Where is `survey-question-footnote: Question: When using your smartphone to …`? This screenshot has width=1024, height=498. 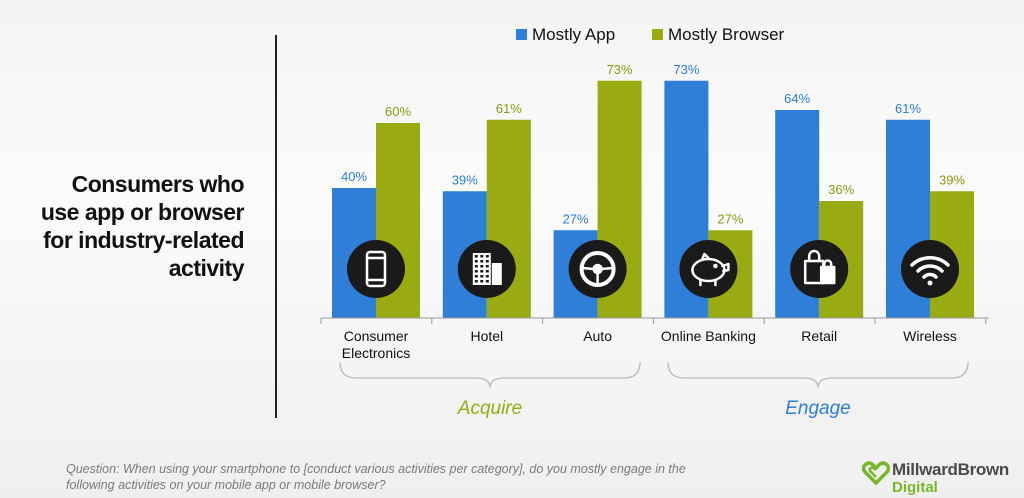
survey-question-footnote: Question: When using your smartphone to … is located at coordinates (446, 477).